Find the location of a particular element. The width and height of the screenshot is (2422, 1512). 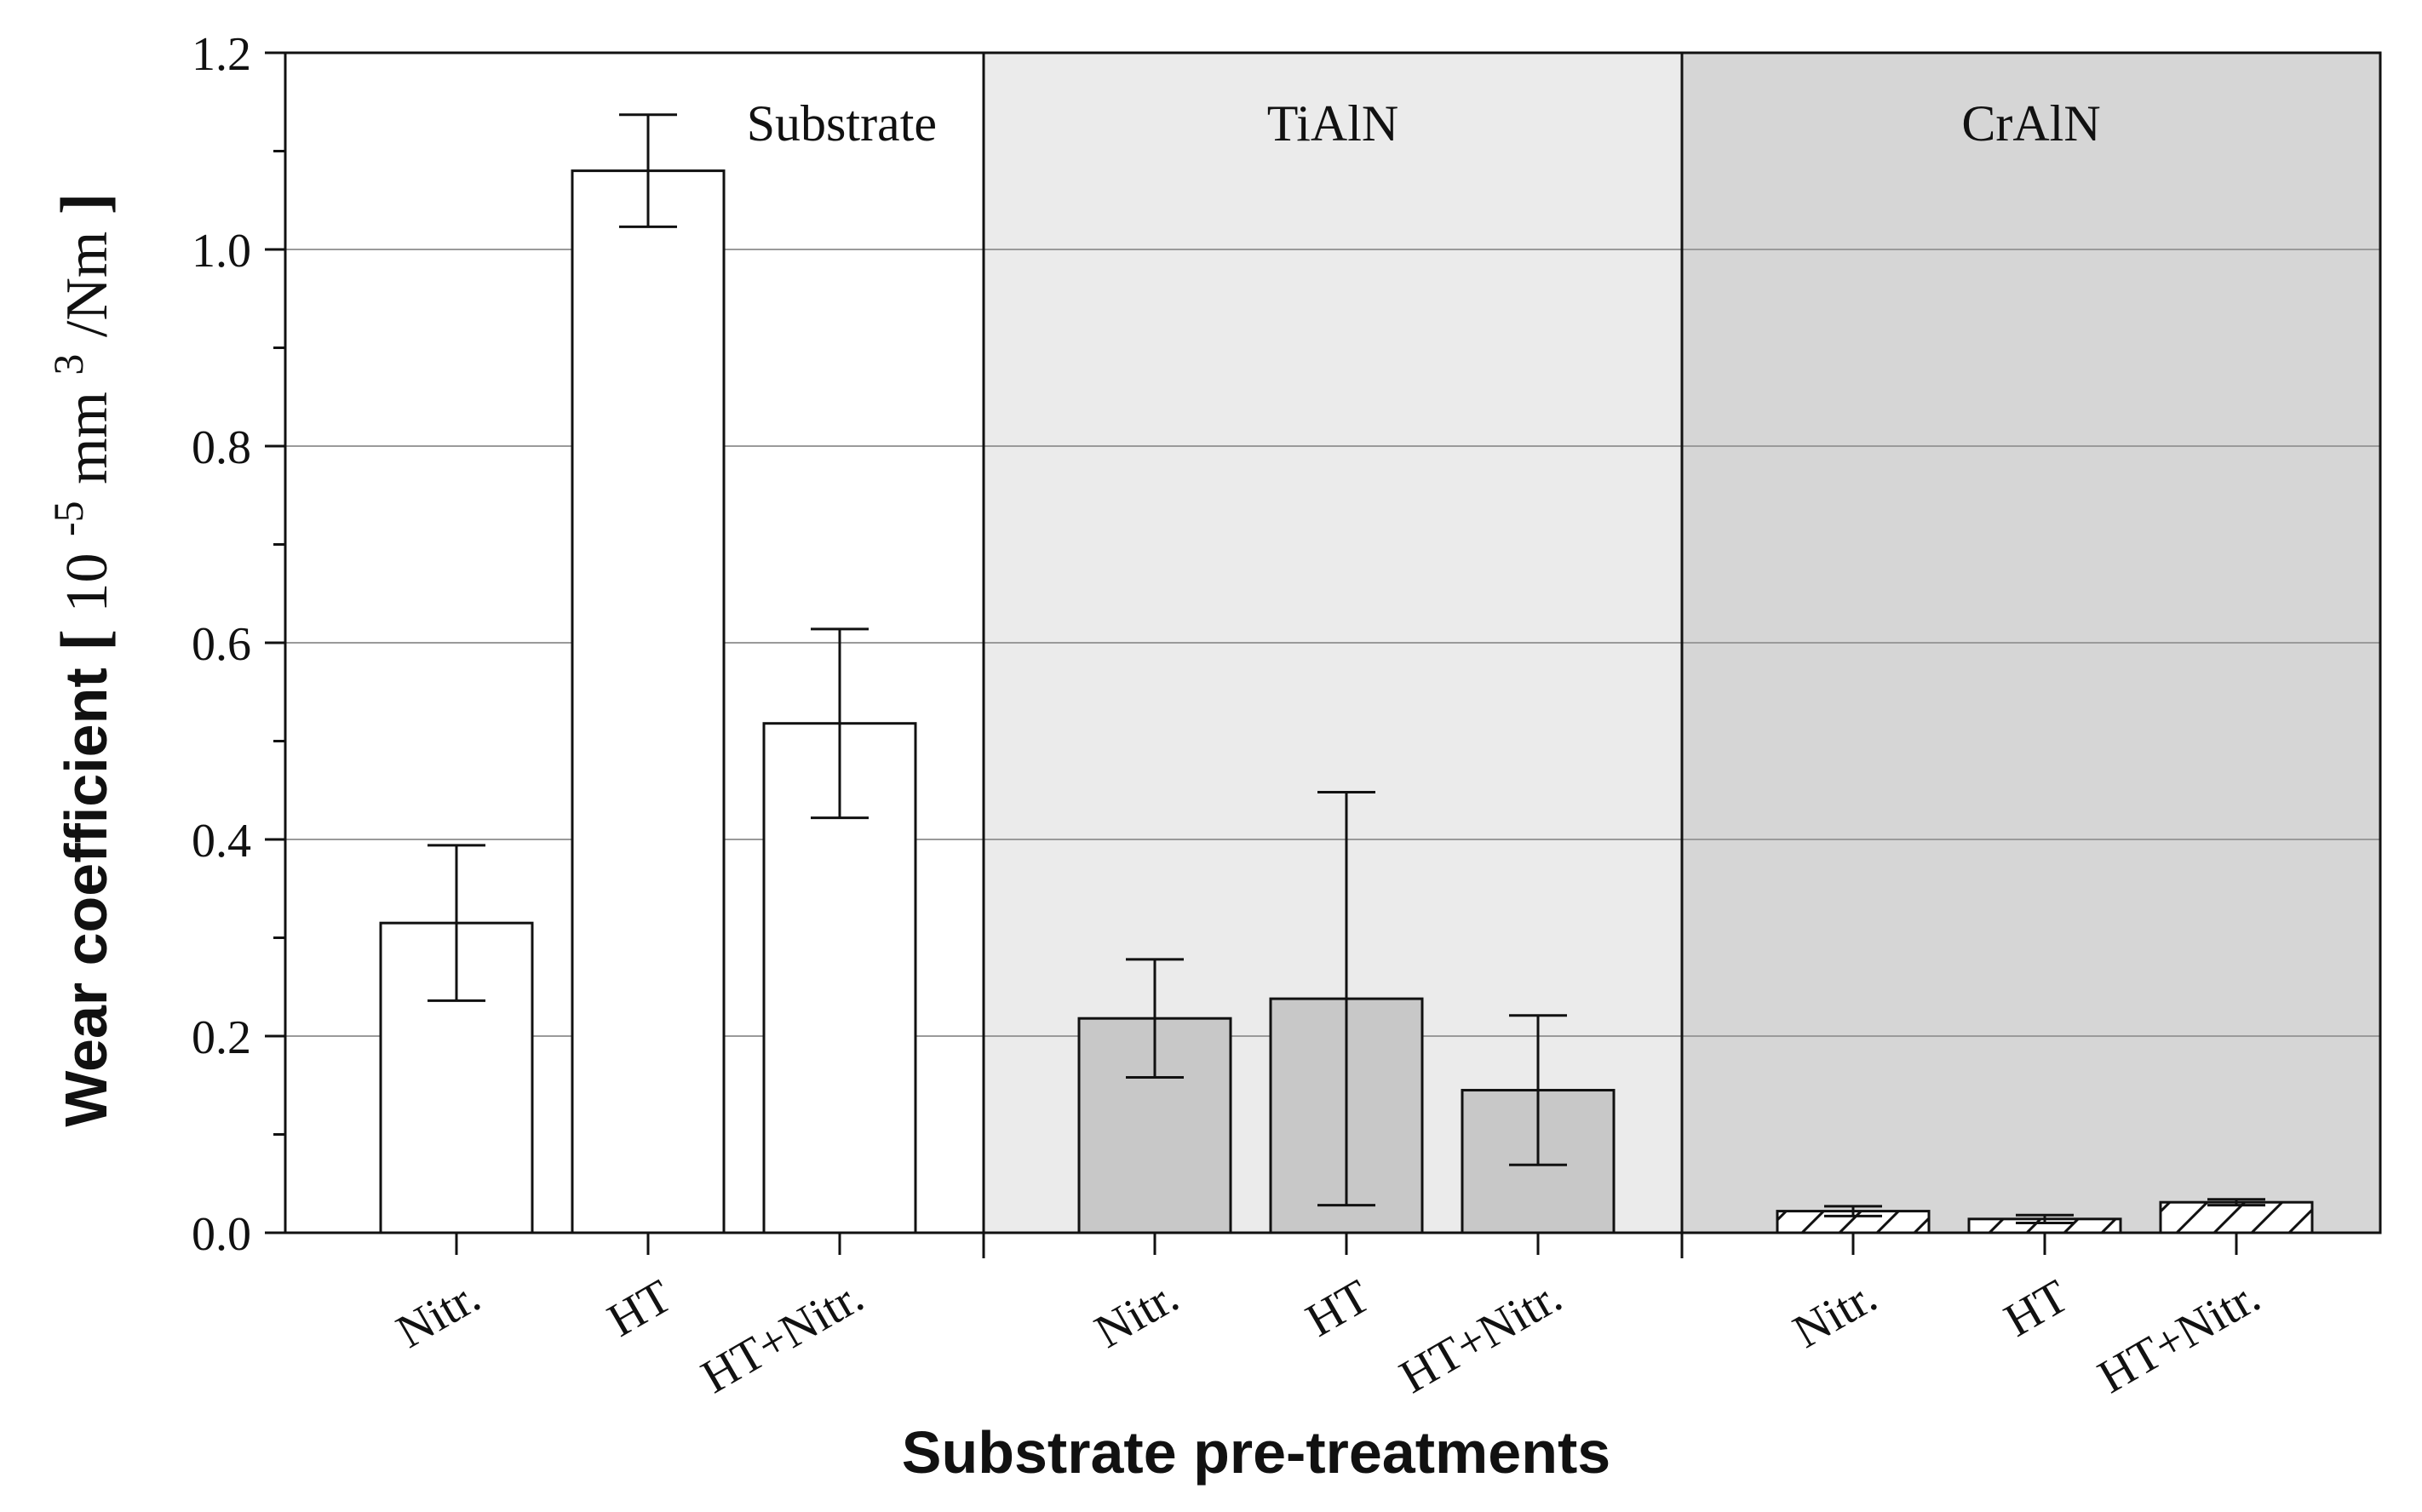

y-axis-ticks: 0.0 0.2 0.4 0.6 0.8 1.0 1.2 is located at coordinates (238, 644).